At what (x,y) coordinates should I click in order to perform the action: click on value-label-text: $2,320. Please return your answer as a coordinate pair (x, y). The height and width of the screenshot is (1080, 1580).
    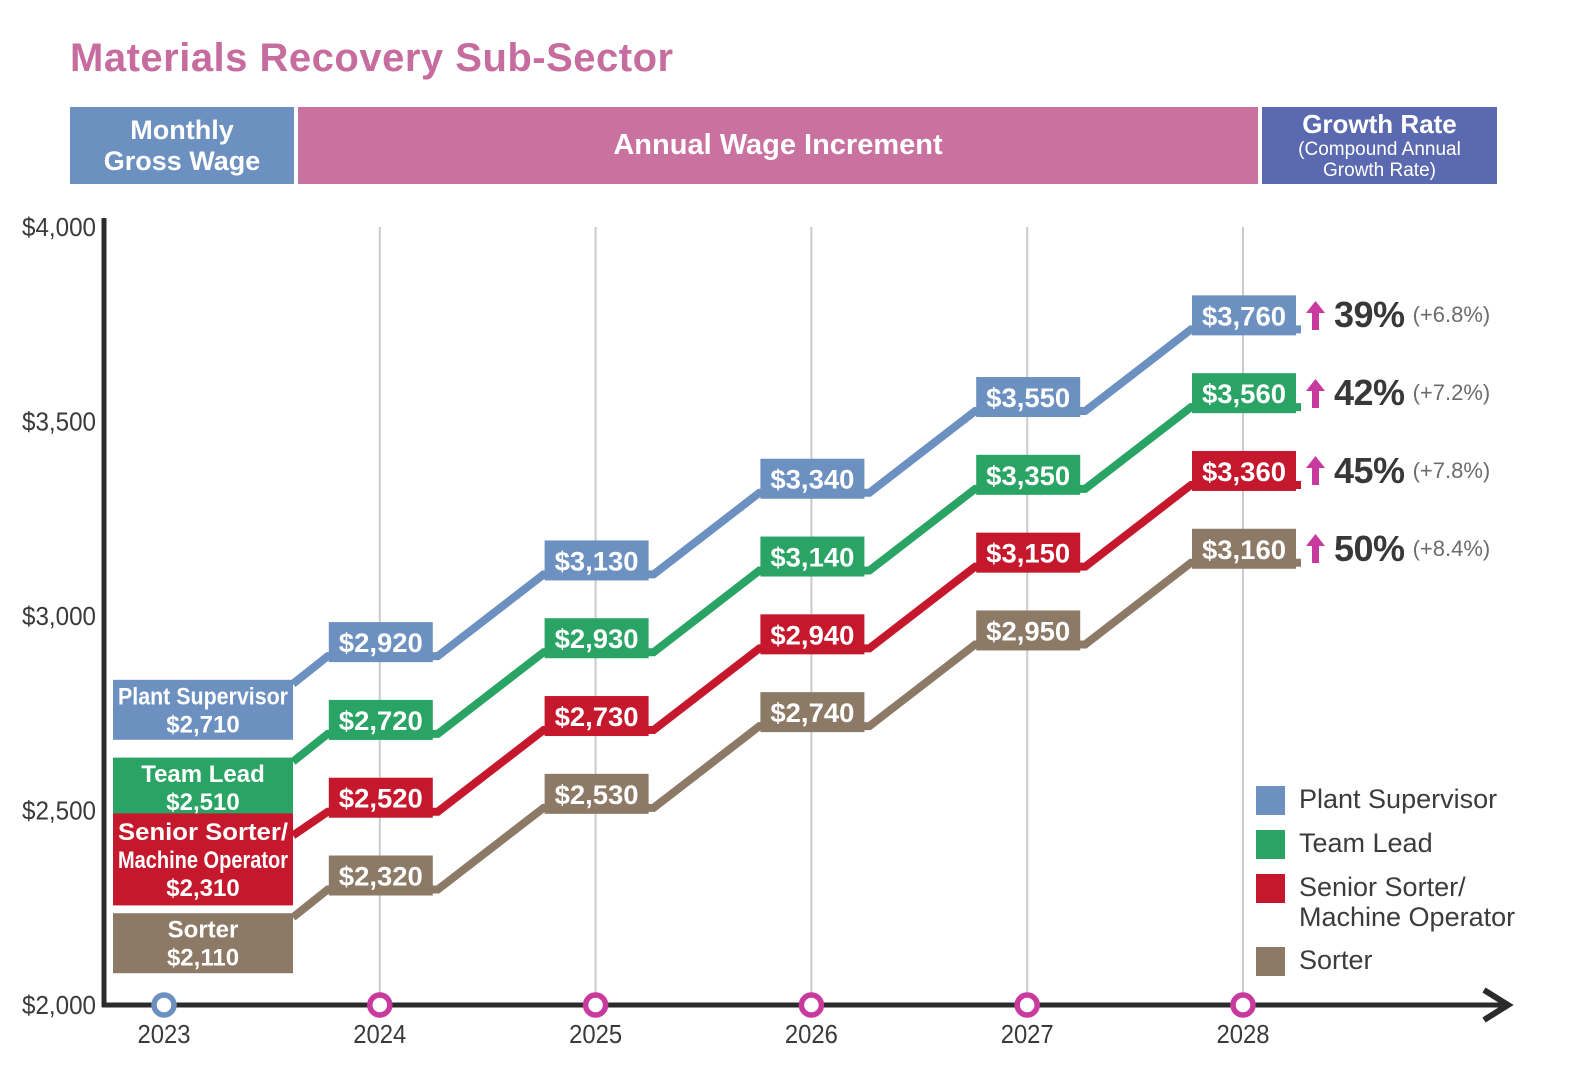
    Looking at the image, I should click on (381, 877).